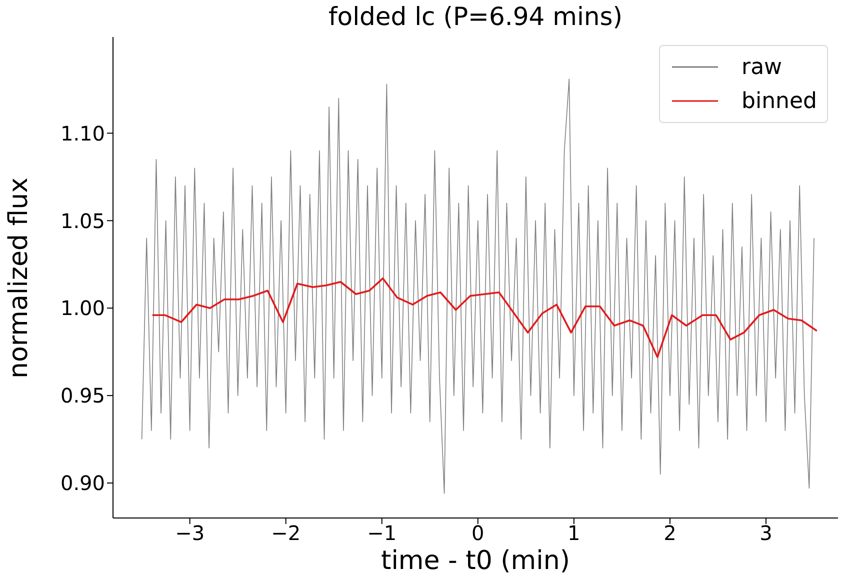  Describe the element at coordinates (670, 533) in the screenshot. I see `x-tick-label: 2` at that location.